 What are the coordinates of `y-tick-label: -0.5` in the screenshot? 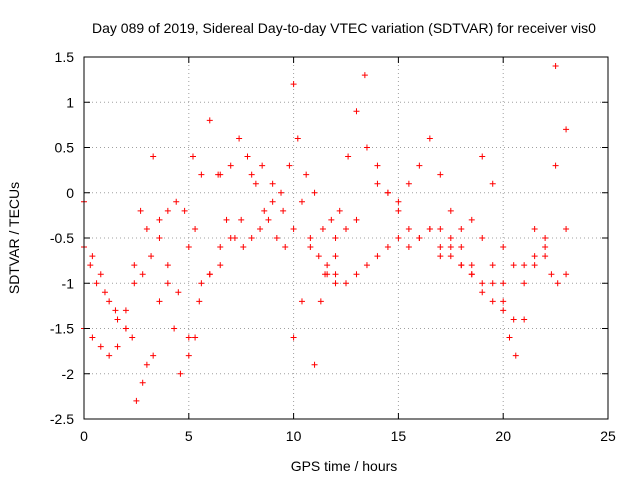 It's located at (62, 238).